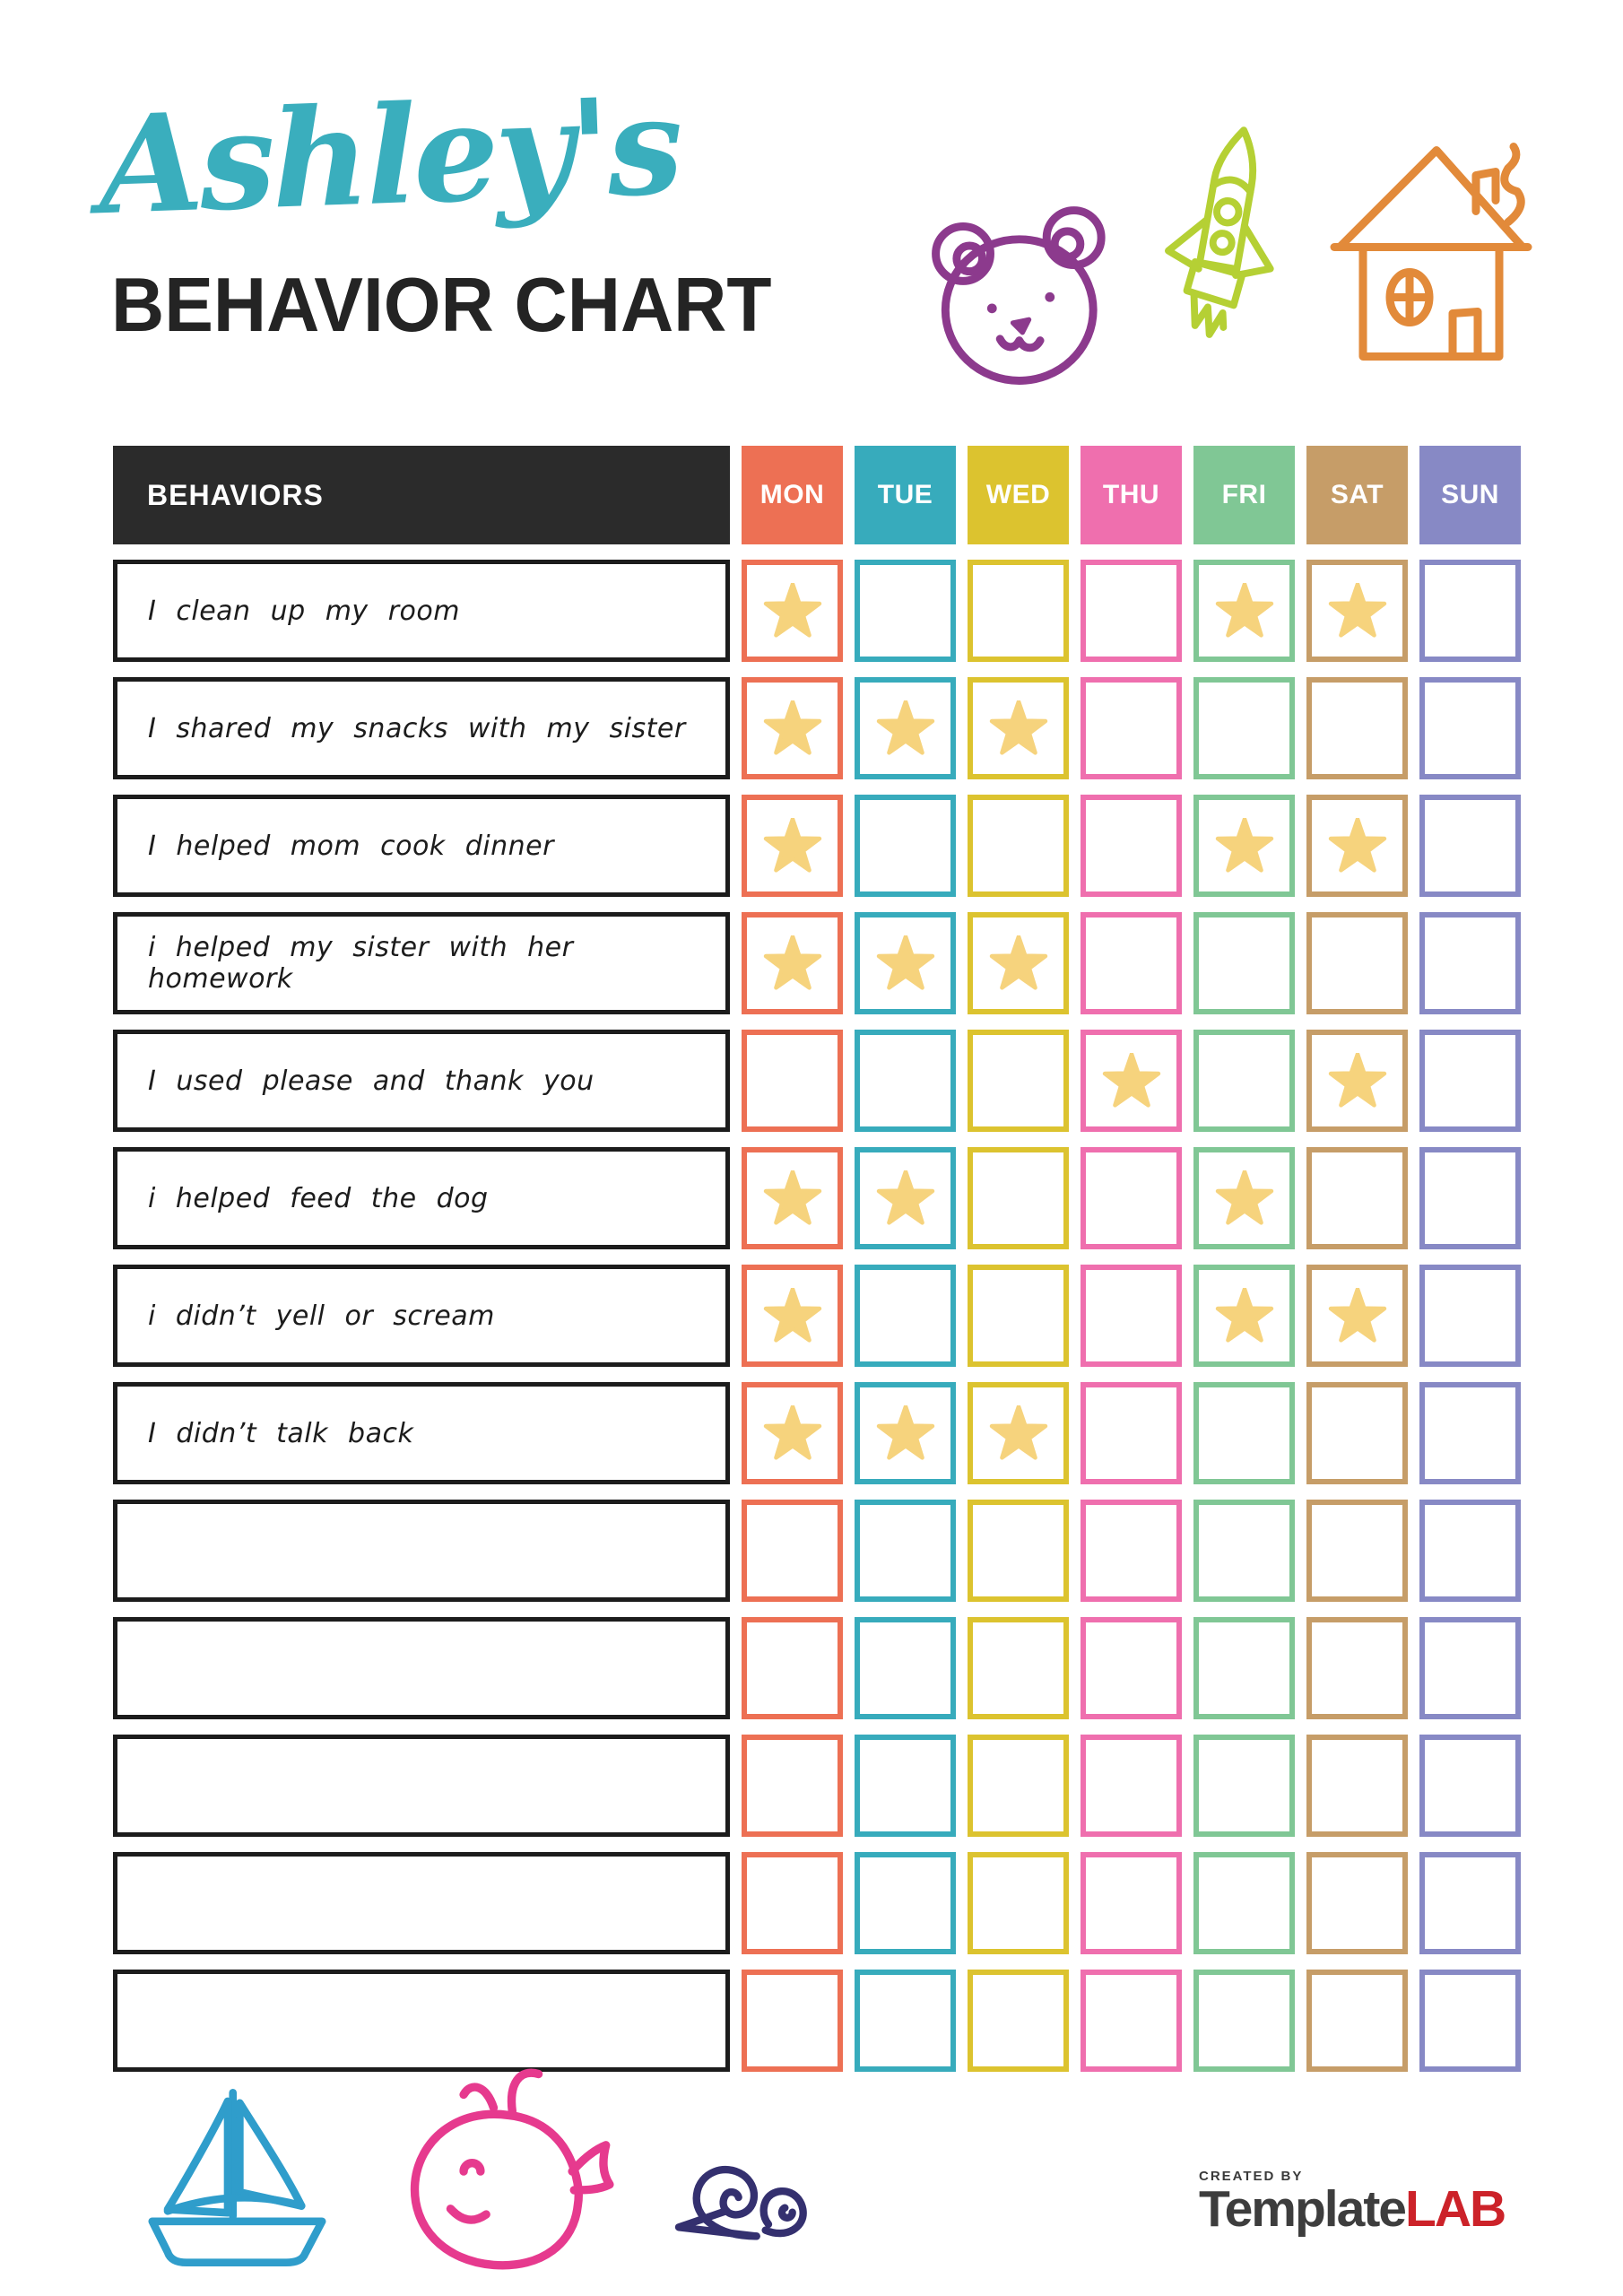 The height and width of the screenshot is (2296, 1623). Describe the element at coordinates (1470, 1433) in the screenshot. I see `star-cell-r8-sun` at that location.